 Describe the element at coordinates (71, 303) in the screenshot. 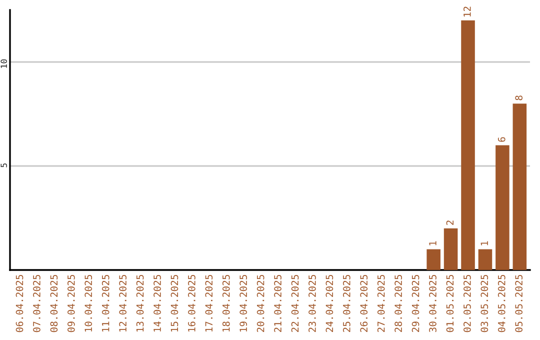

I see `x-tick-label: 09.04.2025` at that location.